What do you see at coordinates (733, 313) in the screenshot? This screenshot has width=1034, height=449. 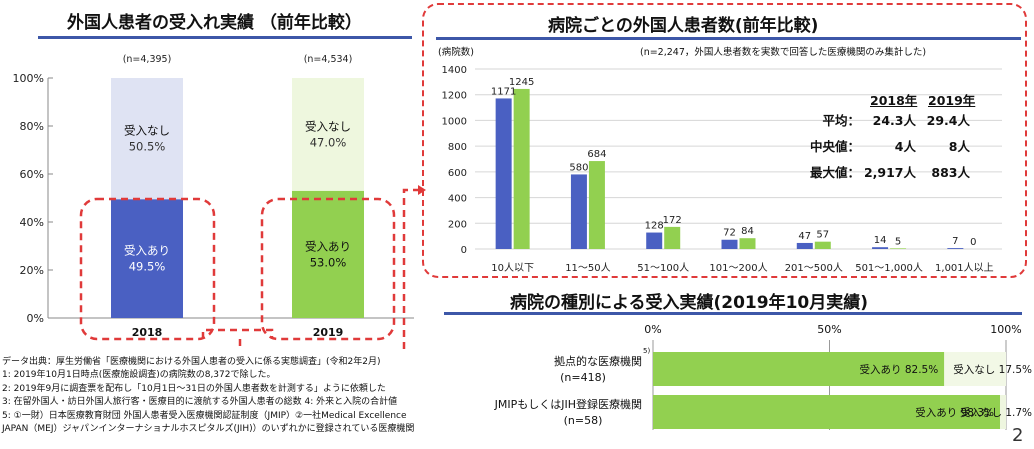 I see `right-bottom-title-rule` at bounding box center [733, 313].